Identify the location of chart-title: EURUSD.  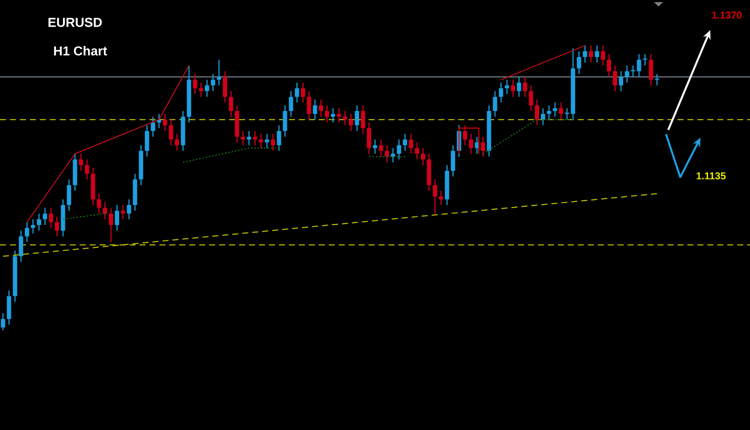
(75, 22).